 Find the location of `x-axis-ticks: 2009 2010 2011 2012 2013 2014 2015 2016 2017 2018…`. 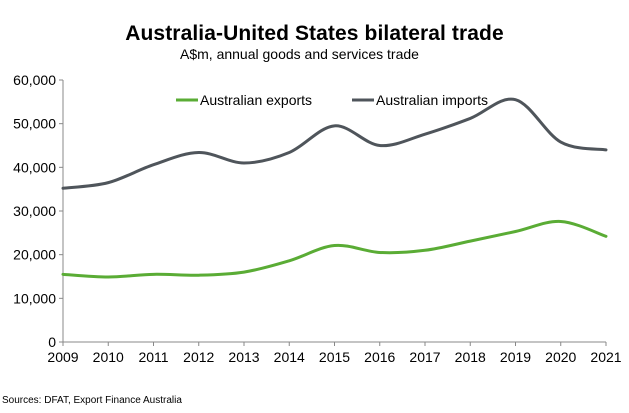

x-axis-ticks: 2009 2010 2011 2012 2013 2014 2015 2016 2017 2018… is located at coordinates (334, 353).